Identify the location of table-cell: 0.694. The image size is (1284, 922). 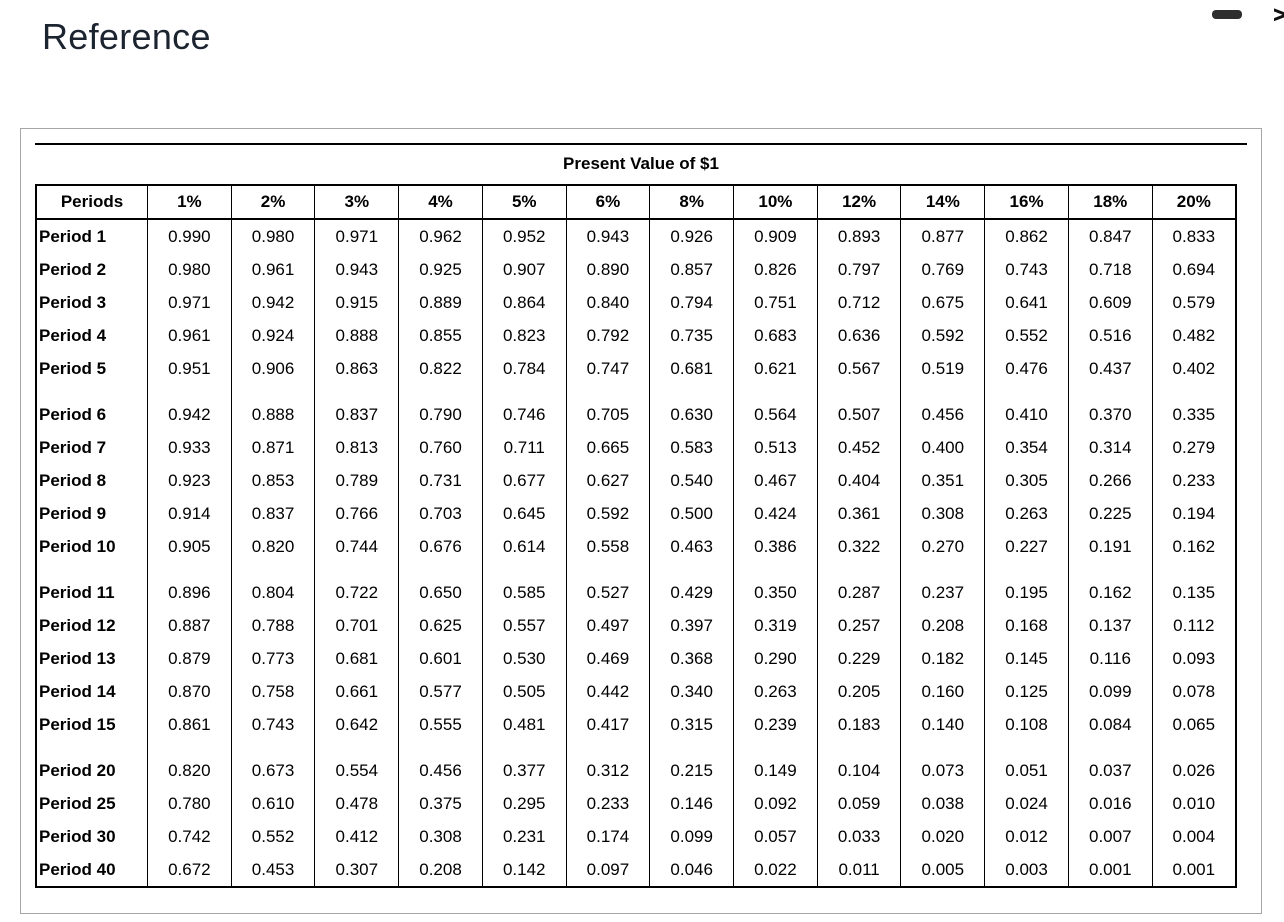
(1194, 269).